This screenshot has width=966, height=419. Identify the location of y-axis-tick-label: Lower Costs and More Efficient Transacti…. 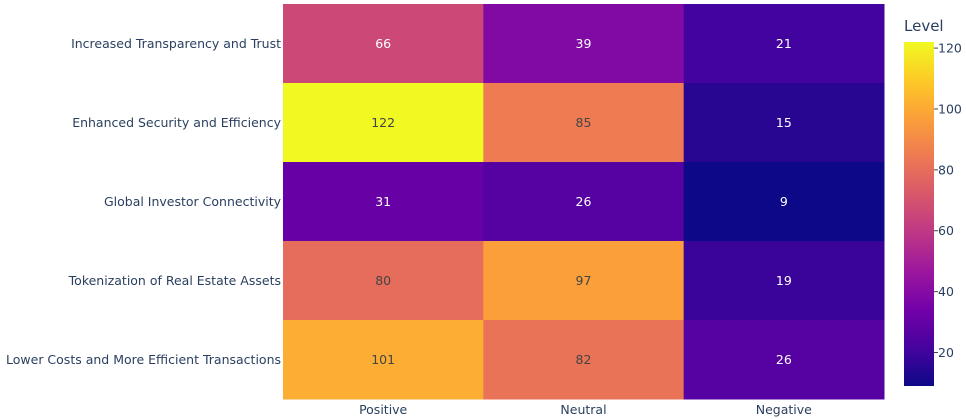
(143, 359).